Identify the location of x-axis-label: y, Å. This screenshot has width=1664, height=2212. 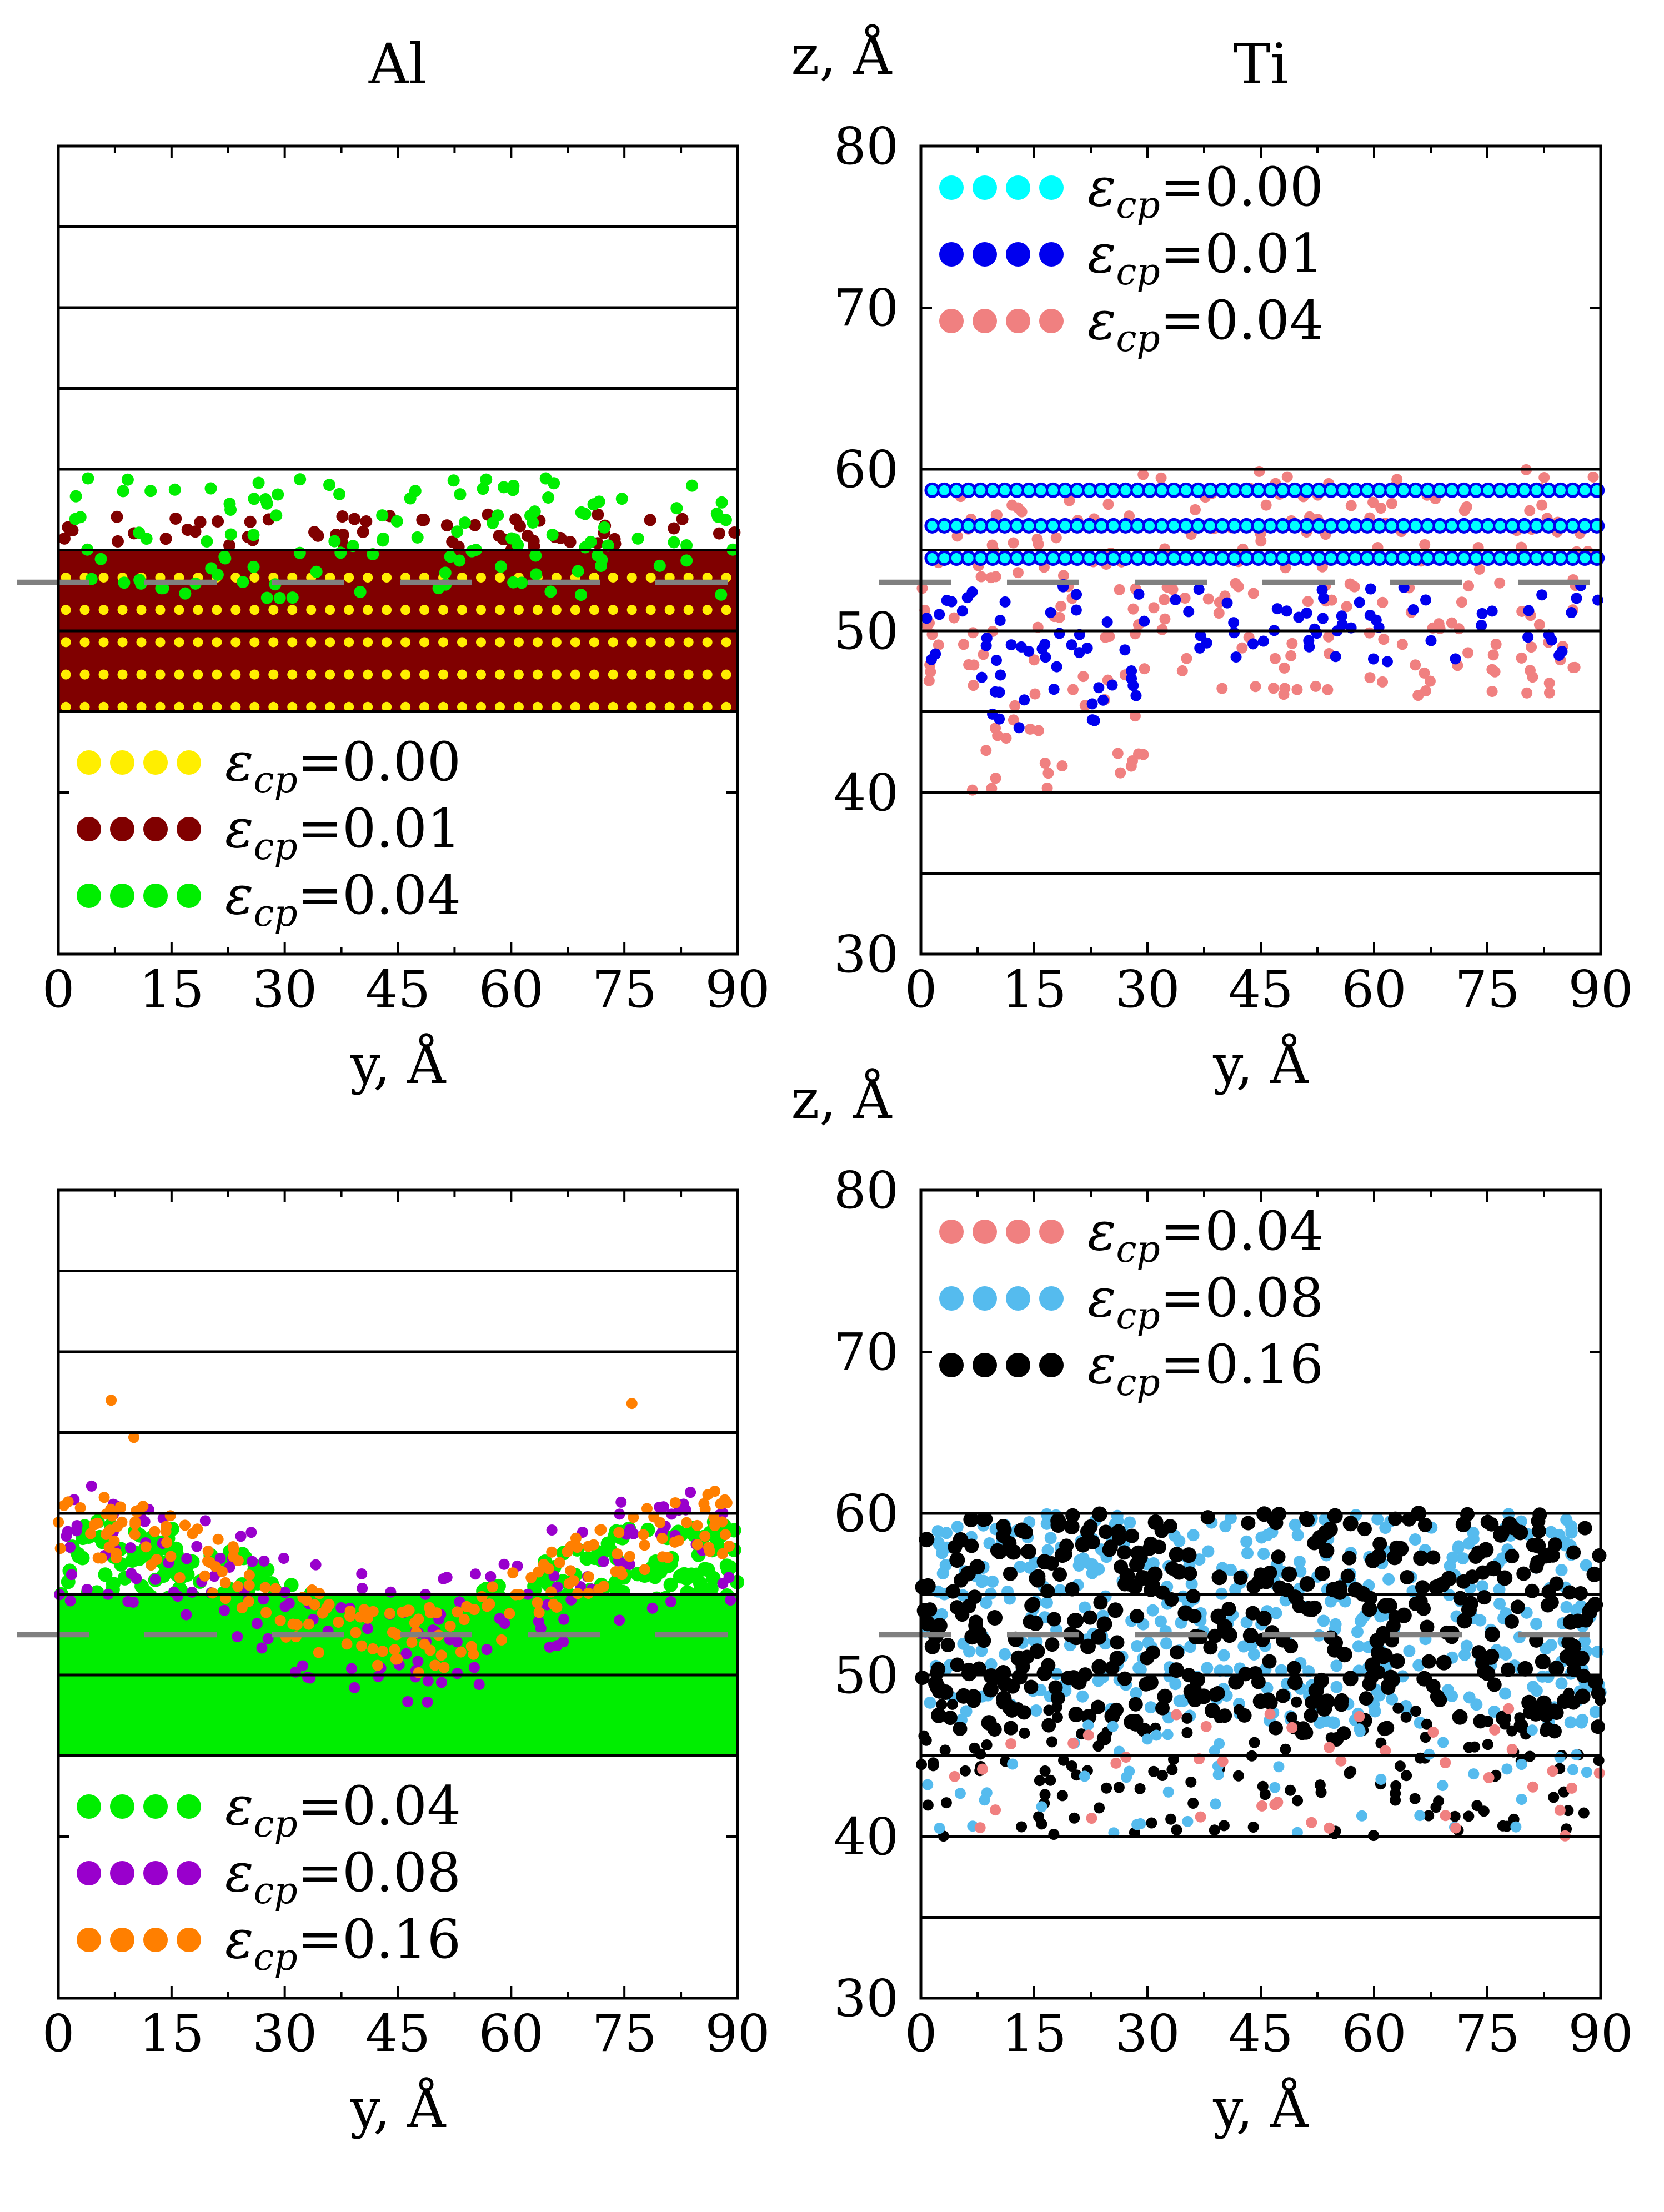
(398, 1065).